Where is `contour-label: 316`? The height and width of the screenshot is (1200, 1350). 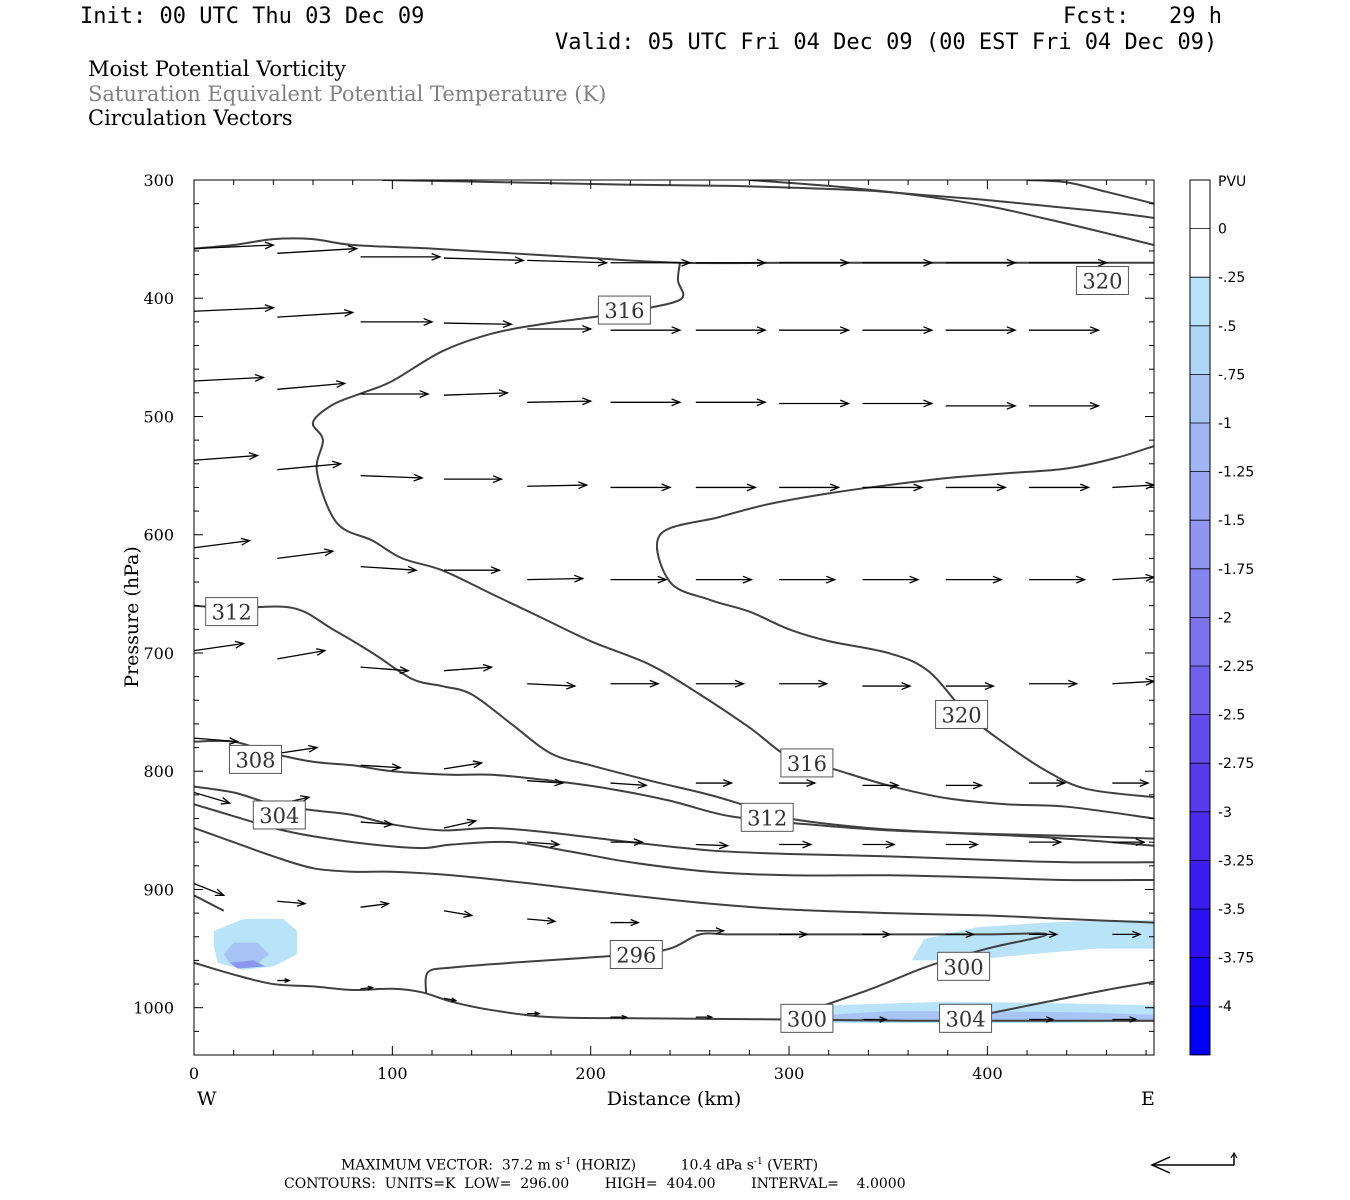 contour-label: 316 is located at coordinates (807, 763).